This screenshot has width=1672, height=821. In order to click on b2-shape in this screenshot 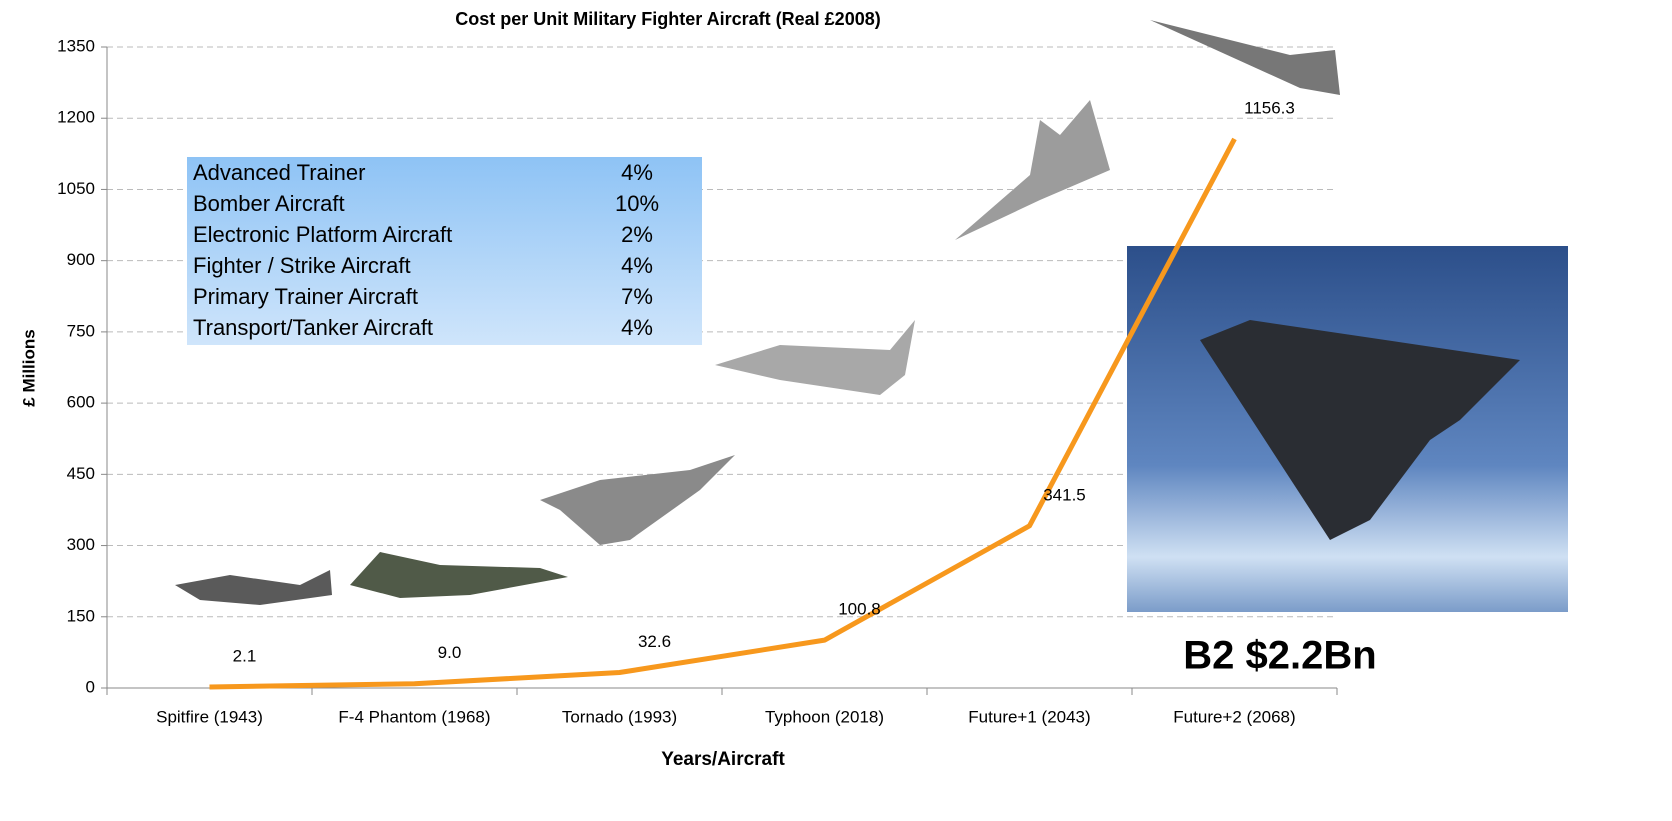, I will do `click(1360, 430)`.